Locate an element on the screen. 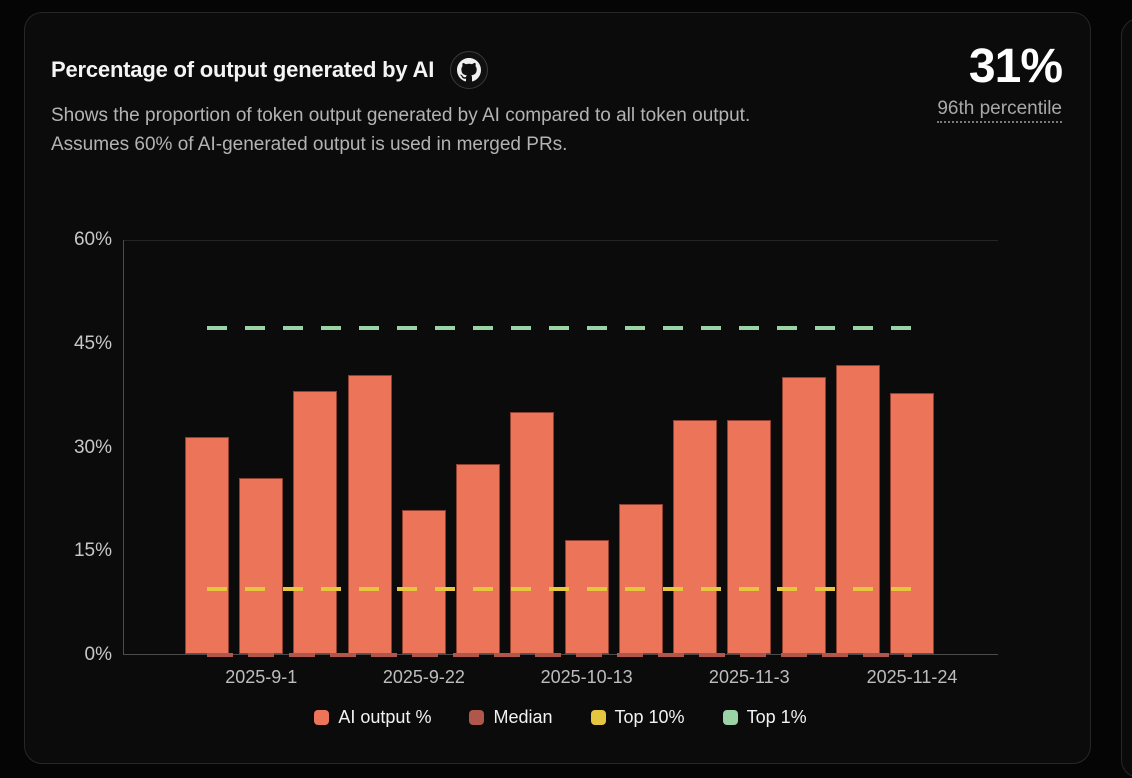 This screenshot has height=778, width=1132. y-axis-tick: 15% is located at coordinates (92, 551).